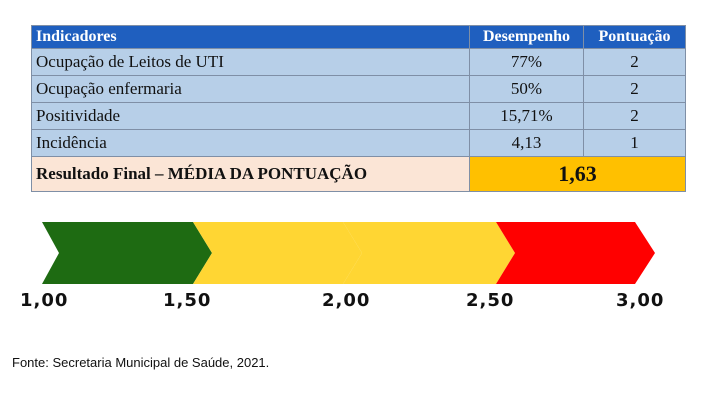 This screenshot has width=720, height=400. Describe the element at coordinates (187, 300) in the screenshot. I see `scale-label-1-50: 1,50` at that location.